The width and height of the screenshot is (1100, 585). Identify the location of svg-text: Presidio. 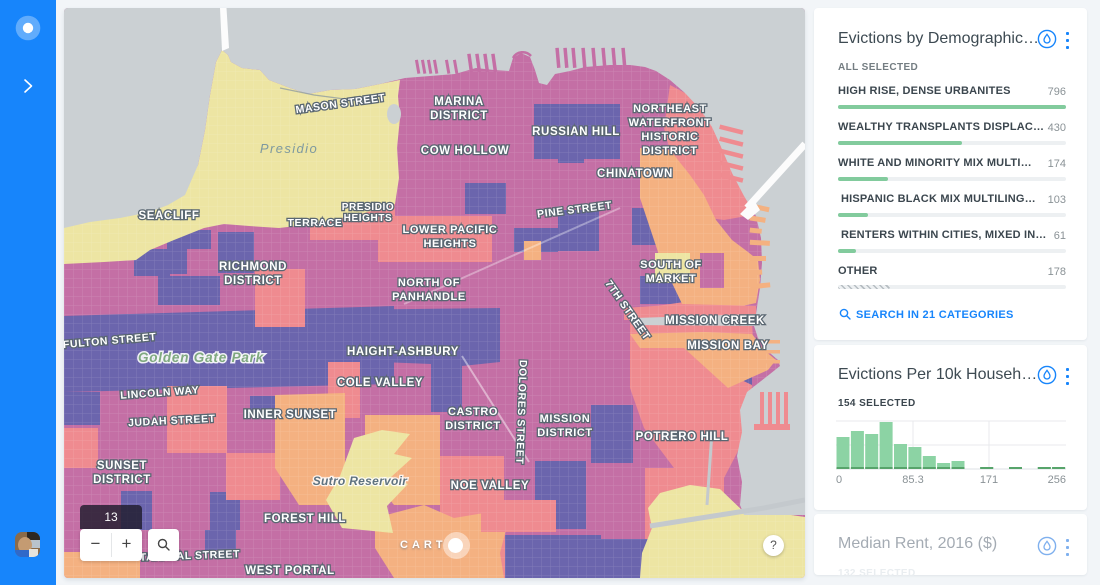
(289, 148).